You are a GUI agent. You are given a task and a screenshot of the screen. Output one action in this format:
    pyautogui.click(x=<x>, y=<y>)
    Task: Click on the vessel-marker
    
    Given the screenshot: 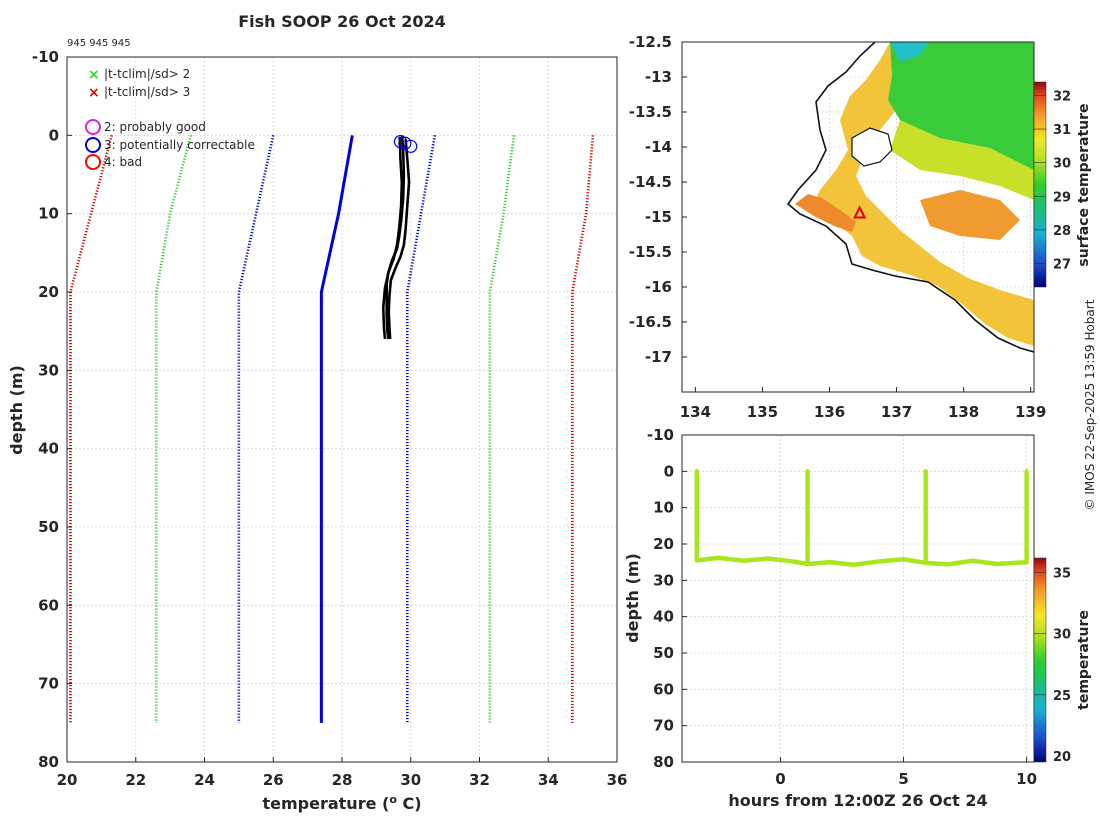 What is the action you would take?
    pyautogui.click(x=860, y=212)
    